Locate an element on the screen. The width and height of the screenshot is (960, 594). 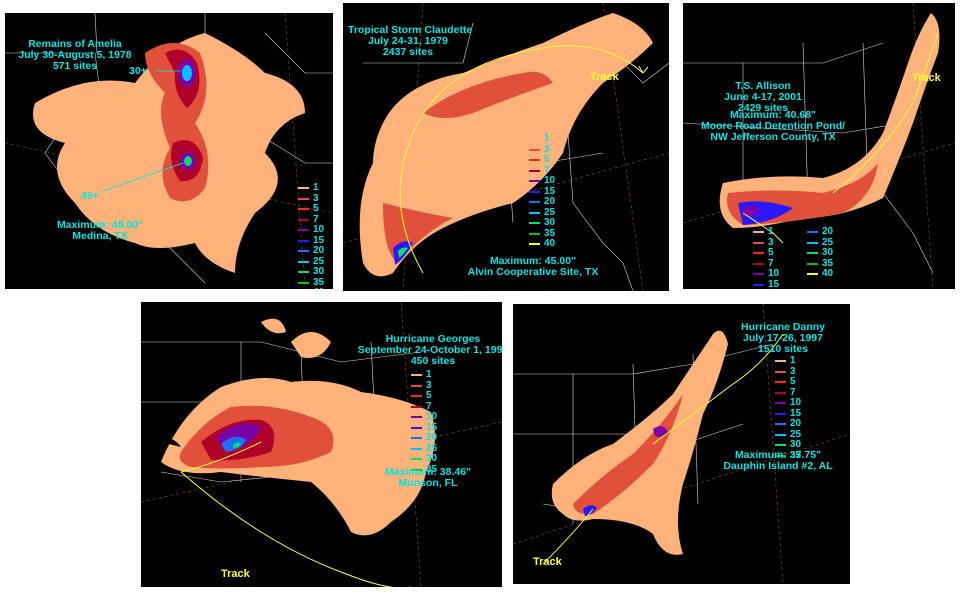
maximum-label: Maximum: 38.46" Munson, FL is located at coordinates (428, 477).